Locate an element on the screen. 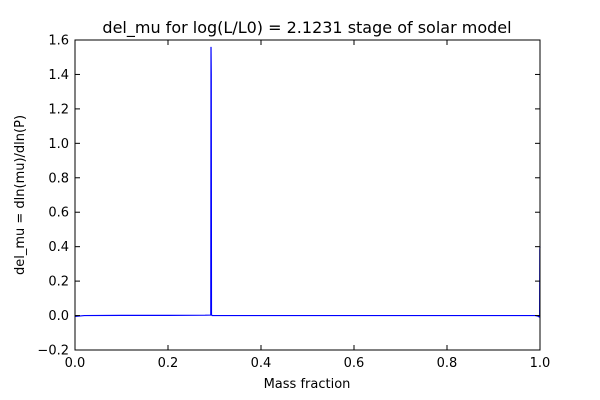 The height and width of the screenshot is (400, 600). y-tick-label: 0.4 is located at coordinates (58, 247).